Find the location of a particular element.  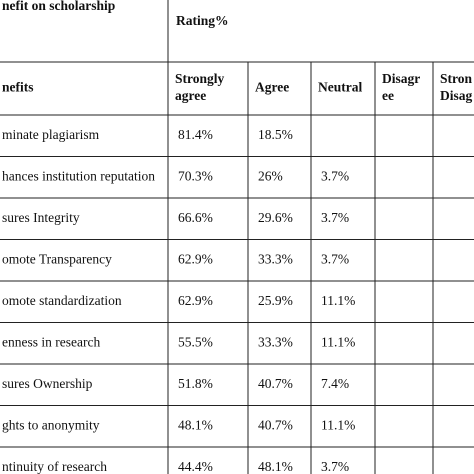

table-title: nefit on scholarship is located at coordinates (58, 6).